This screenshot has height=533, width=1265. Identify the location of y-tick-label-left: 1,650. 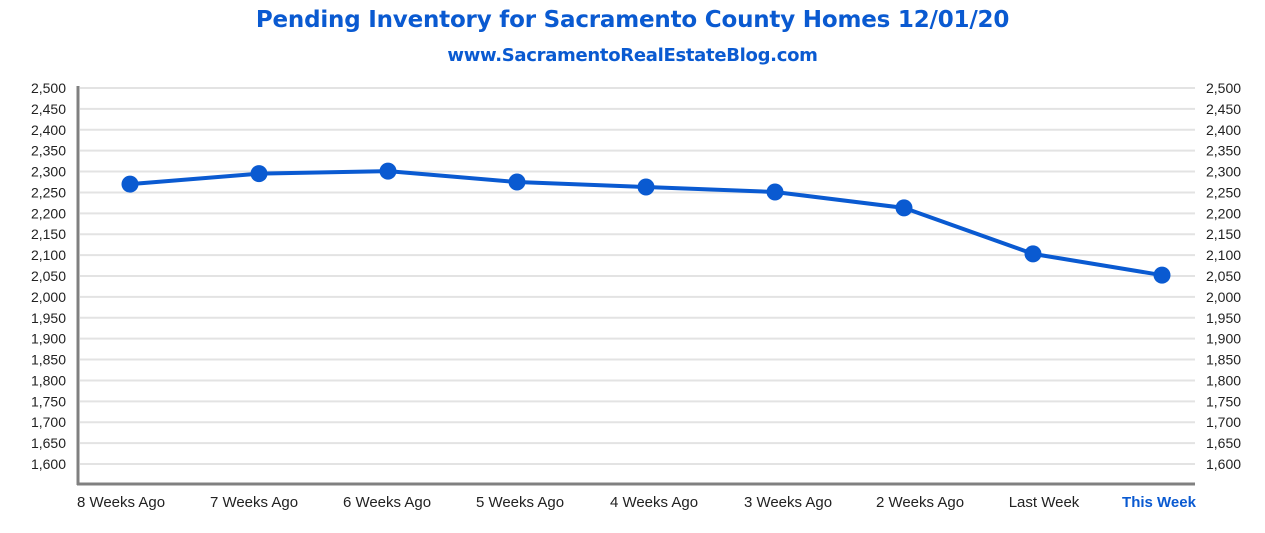
(48, 443).